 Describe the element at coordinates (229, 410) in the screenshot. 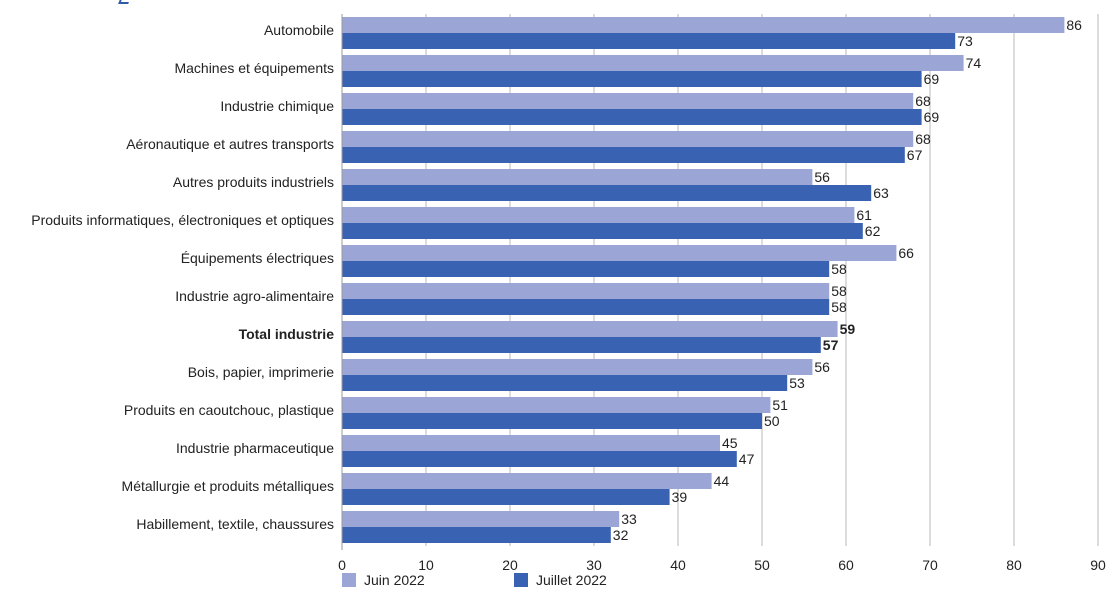

I see `category-label-produits-en-caoutchouc-plastique: Produits en caoutchouc, plastique` at that location.